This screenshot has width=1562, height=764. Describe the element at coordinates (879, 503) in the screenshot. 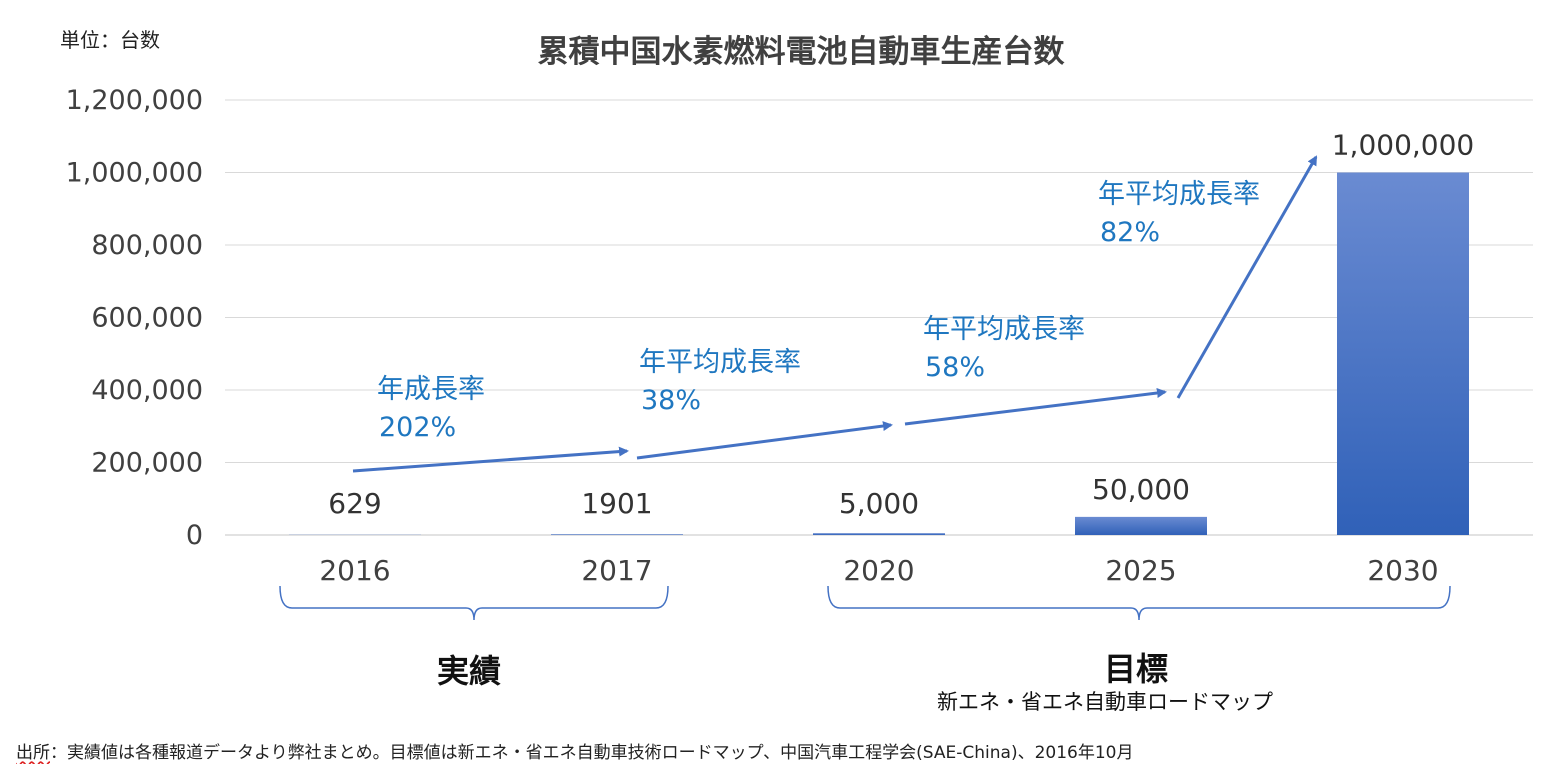

I see `bar-value-label: 5,000` at that location.